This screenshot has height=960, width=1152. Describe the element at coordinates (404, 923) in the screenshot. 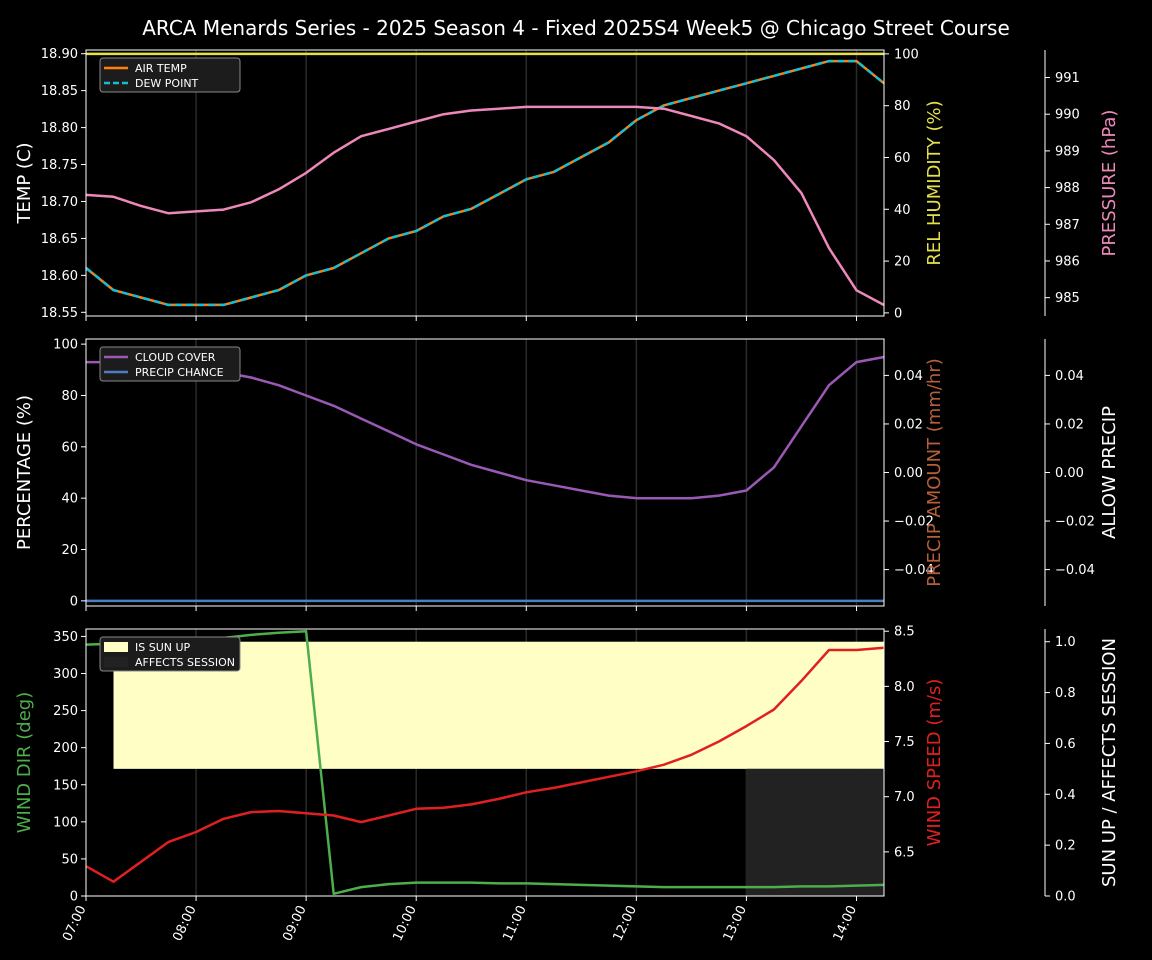

I see `x-tick-label: 10:00` at that location.